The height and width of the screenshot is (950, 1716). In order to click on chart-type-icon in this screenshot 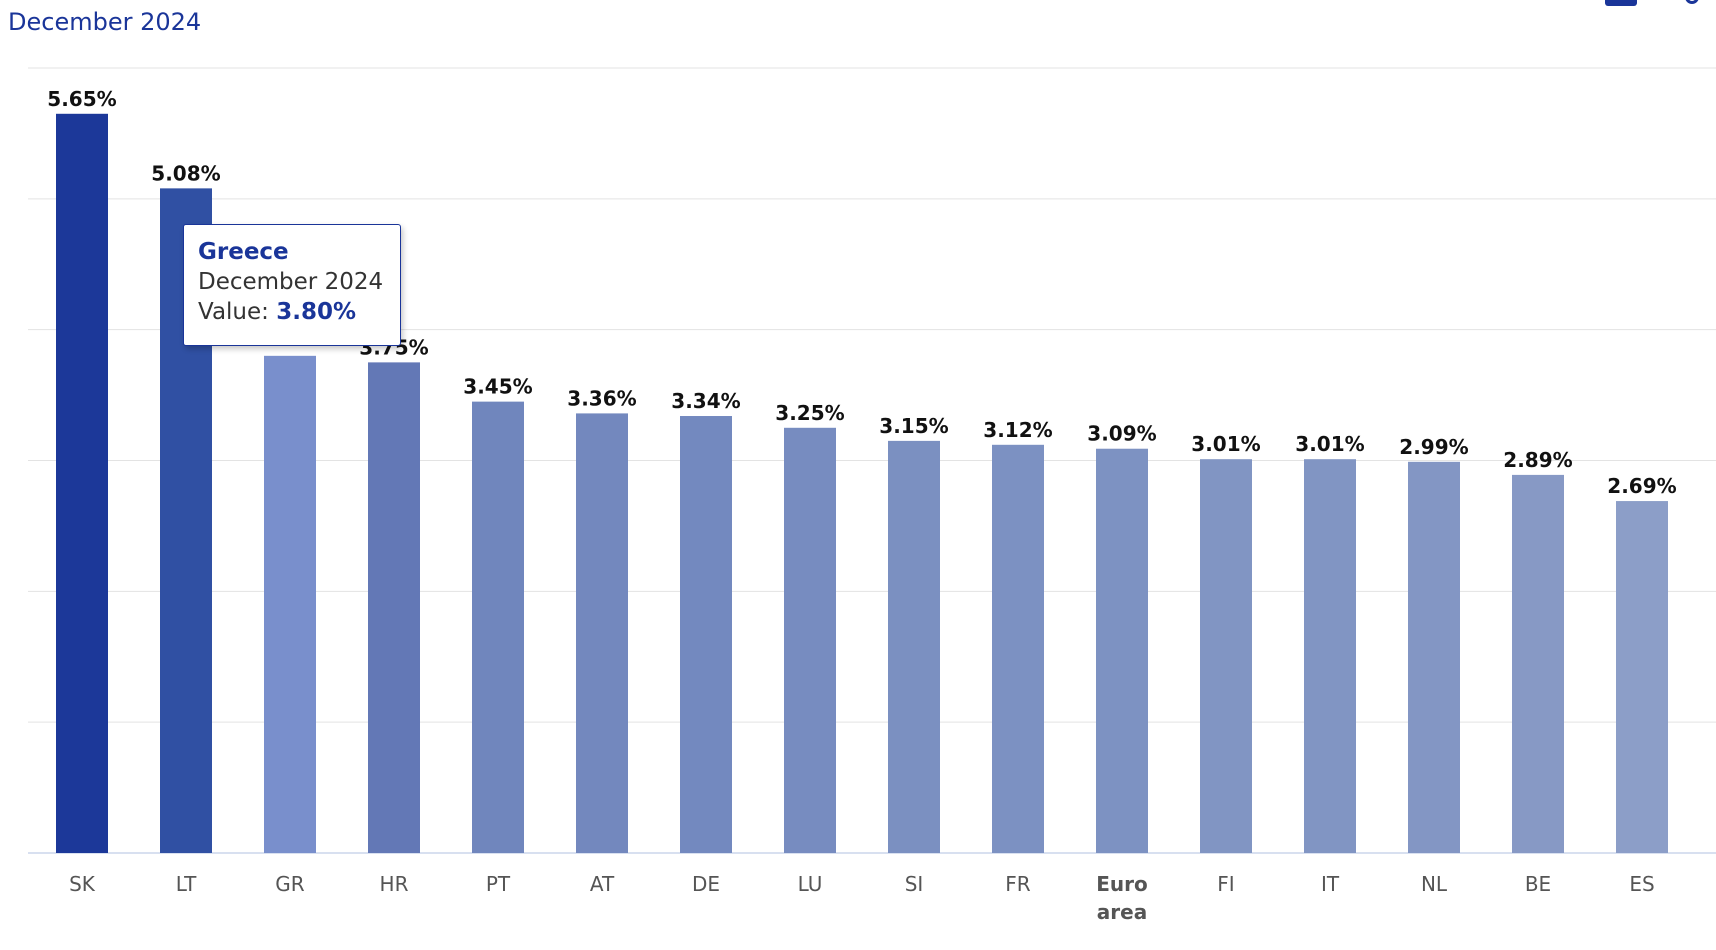, I will do `click(1621, 3)`.